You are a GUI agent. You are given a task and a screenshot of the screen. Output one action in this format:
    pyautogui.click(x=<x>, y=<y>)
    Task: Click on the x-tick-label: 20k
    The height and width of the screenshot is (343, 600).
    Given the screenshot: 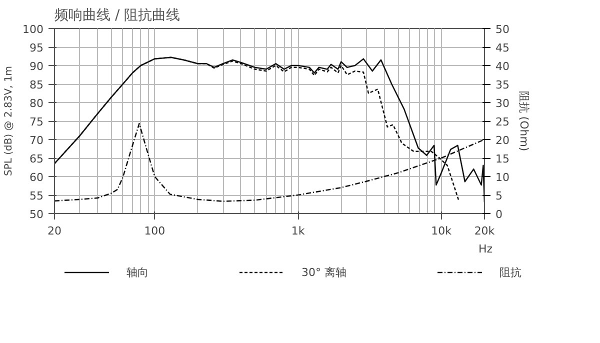 What is the action you would take?
    pyautogui.click(x=485, y=231)
    